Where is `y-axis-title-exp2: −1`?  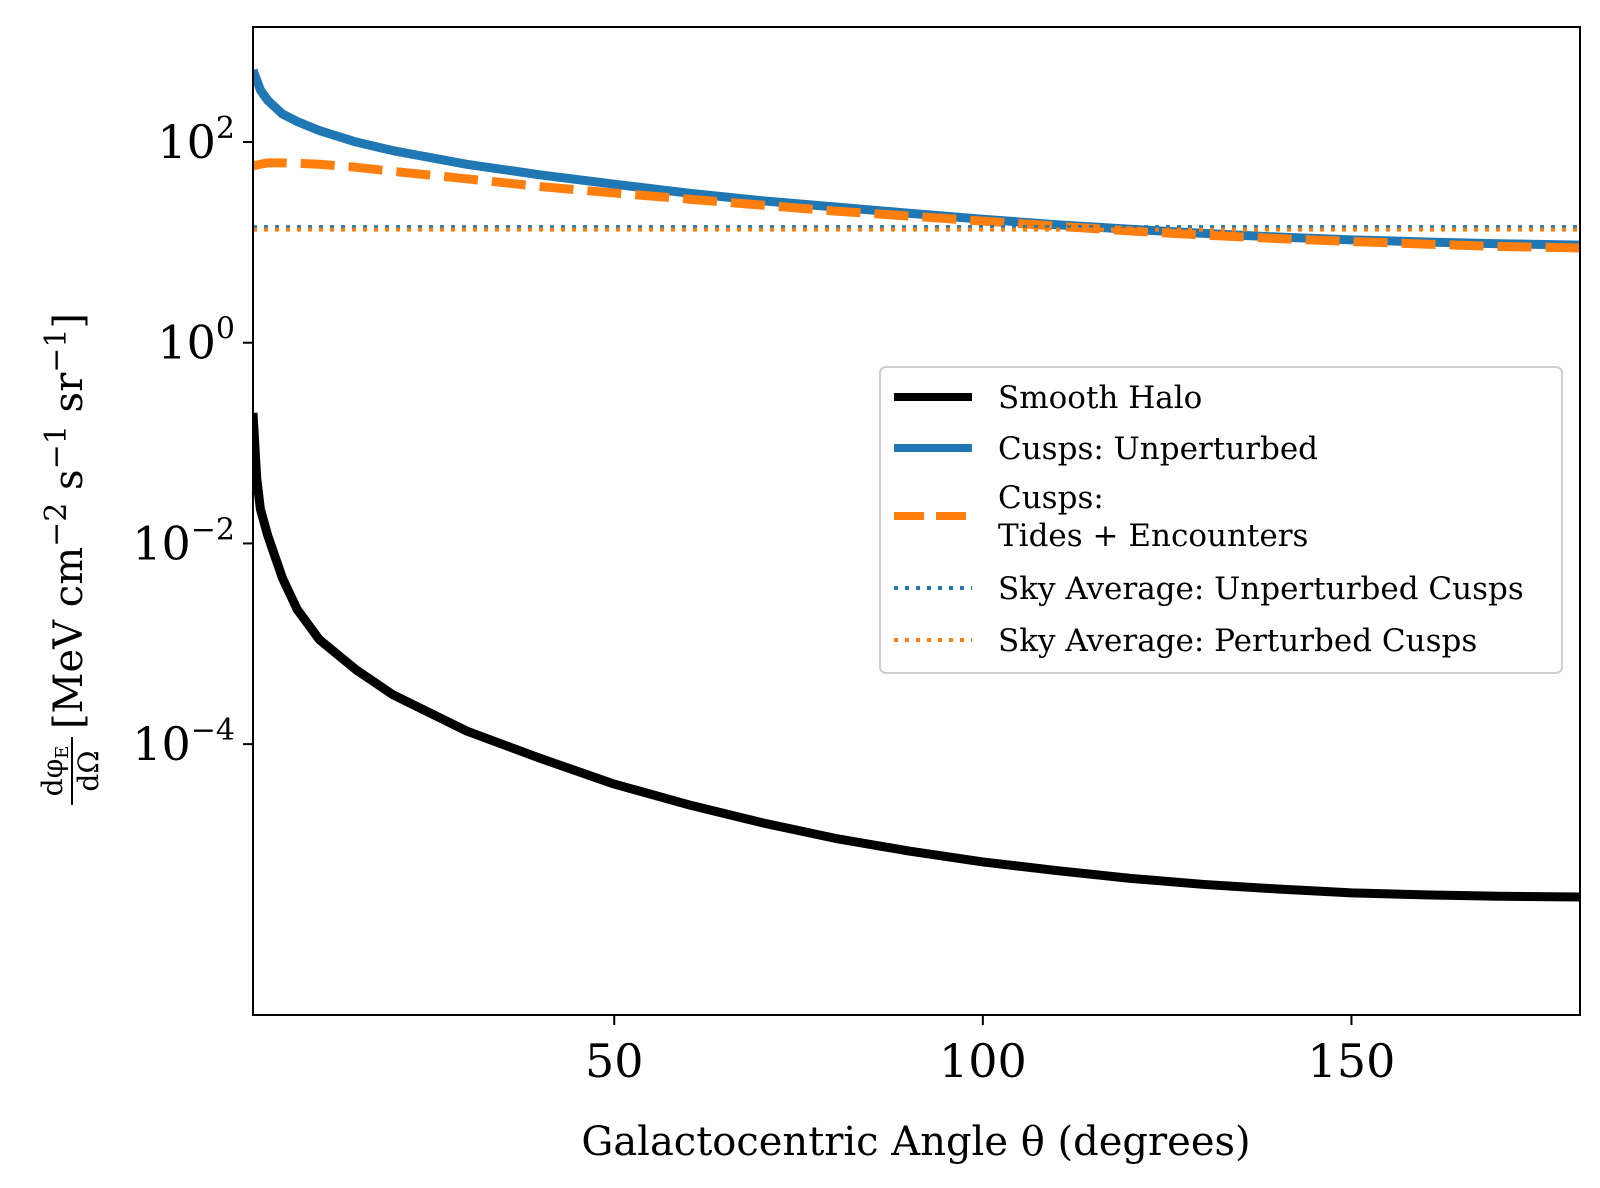
y-axis-title-exp2: −1 is located at coordinates (56, 447).